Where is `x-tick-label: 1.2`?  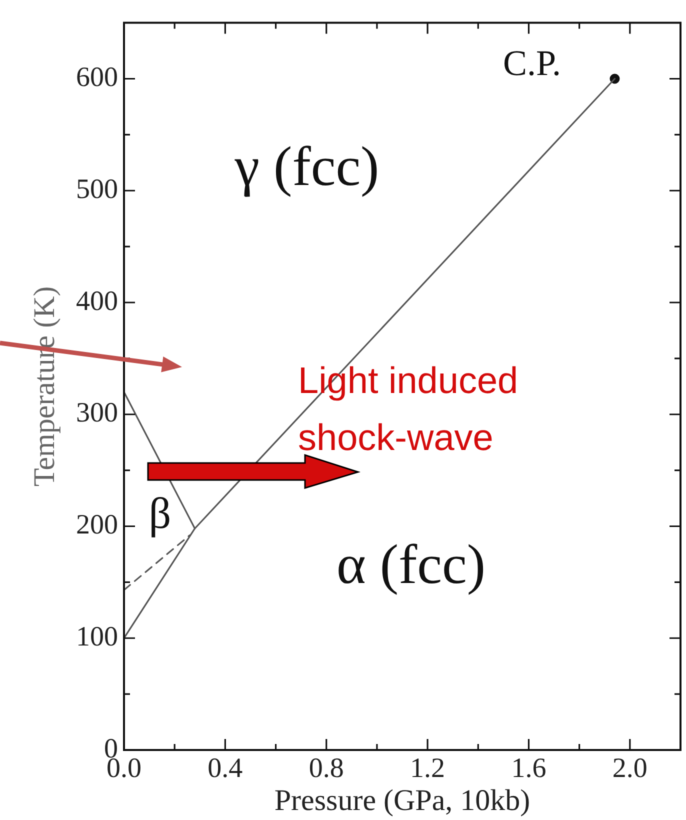 x-tick-label: 1.2 is located at coordinates (428, 768).